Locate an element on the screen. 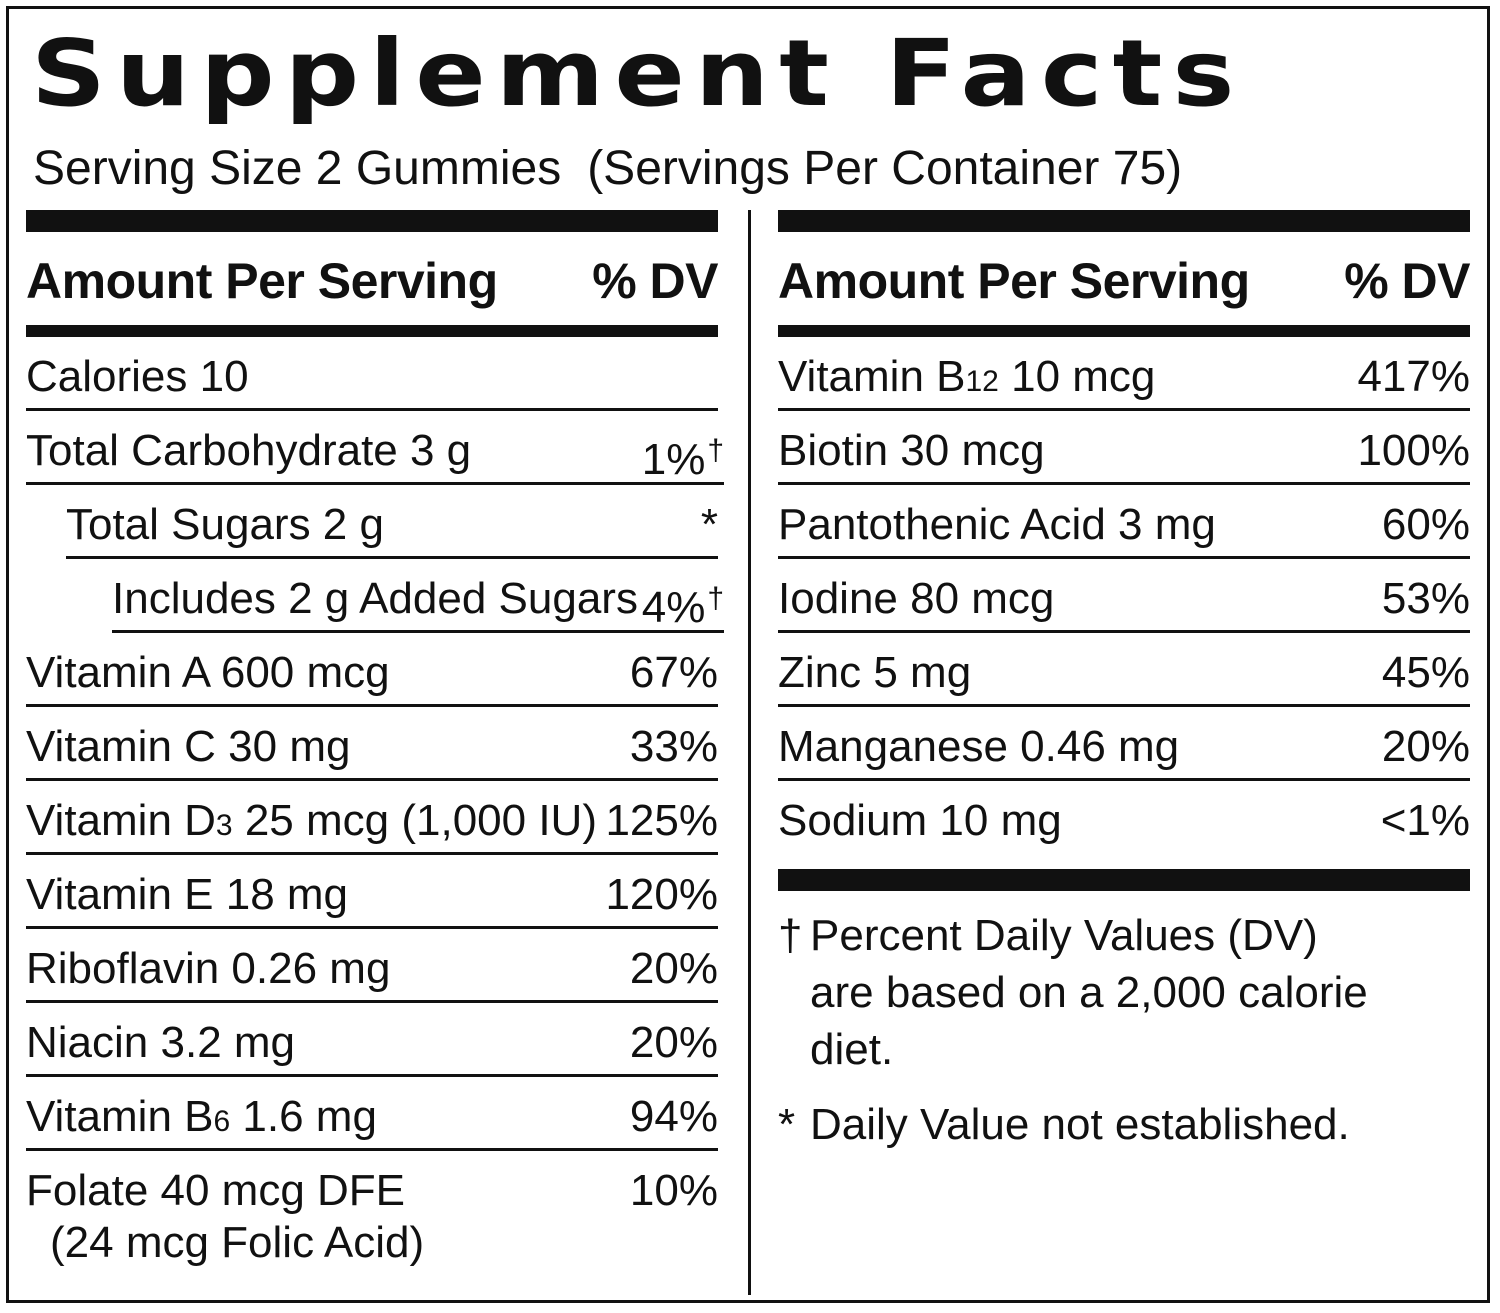 This screenshot has height=1313, width=1500. nutrient-name: Vitamin E 18 mg is located at coordinates (187, 894).